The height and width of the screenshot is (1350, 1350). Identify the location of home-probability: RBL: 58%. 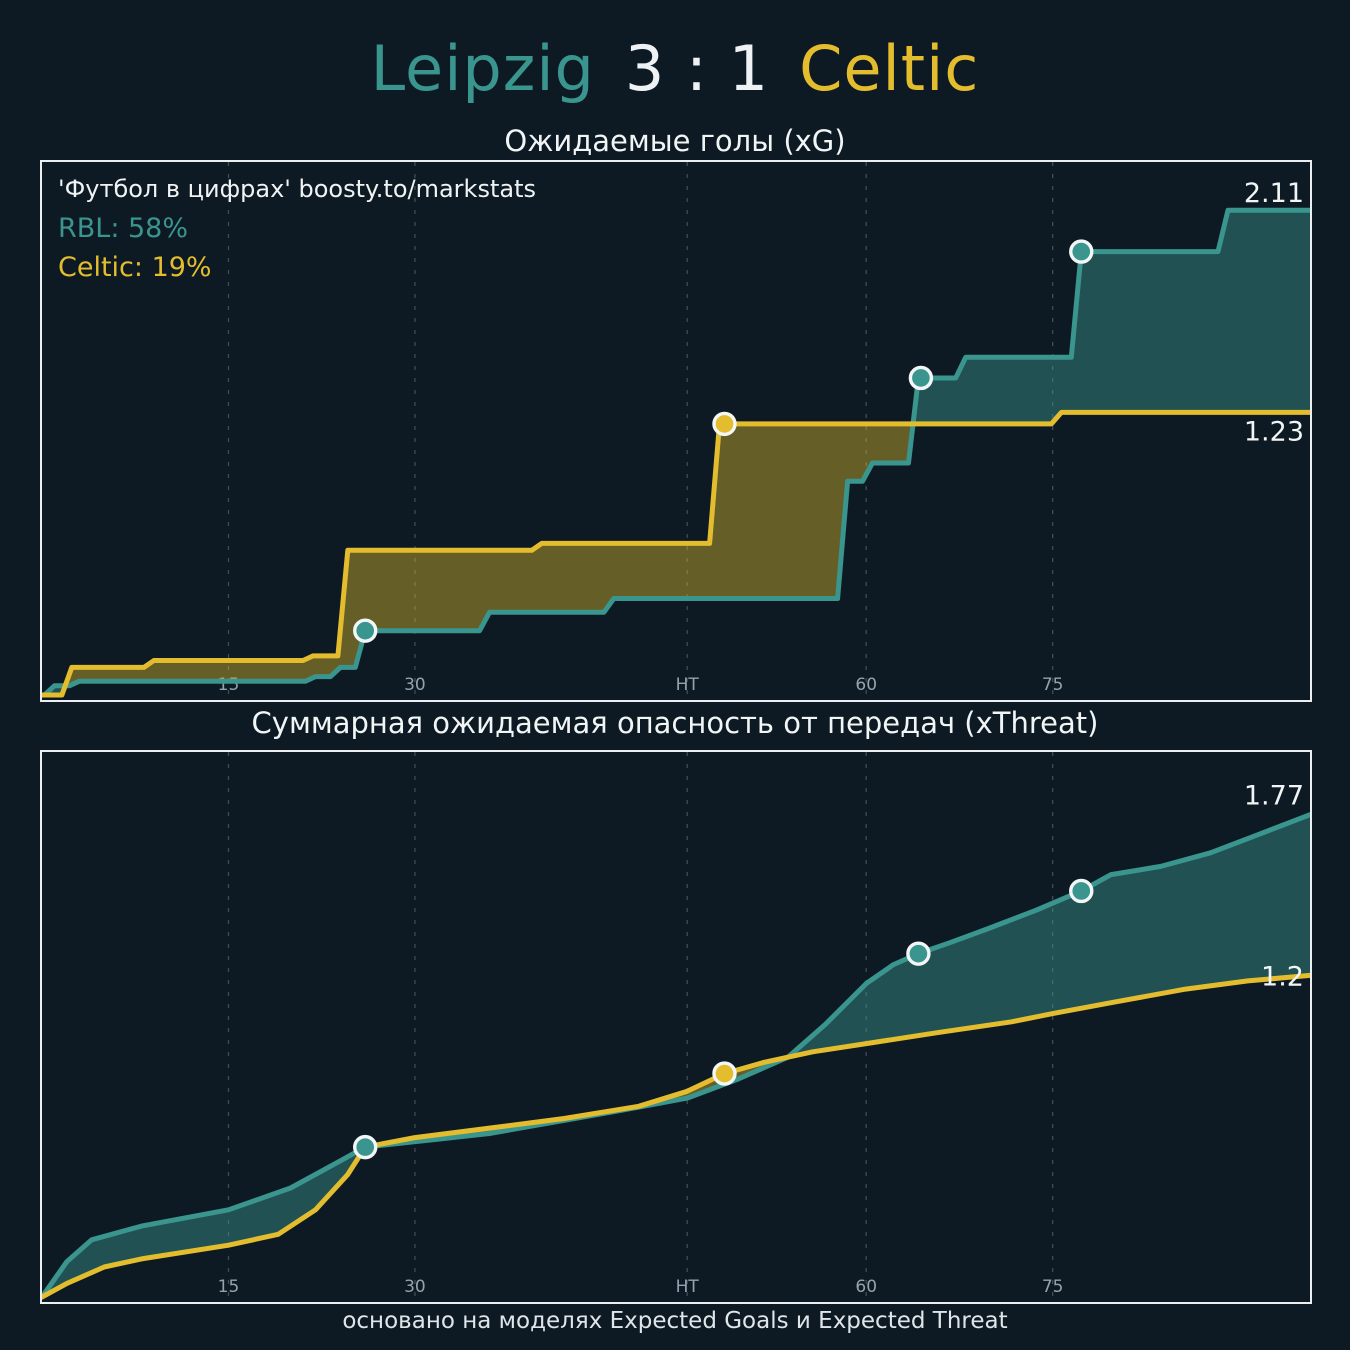
(123, 228).